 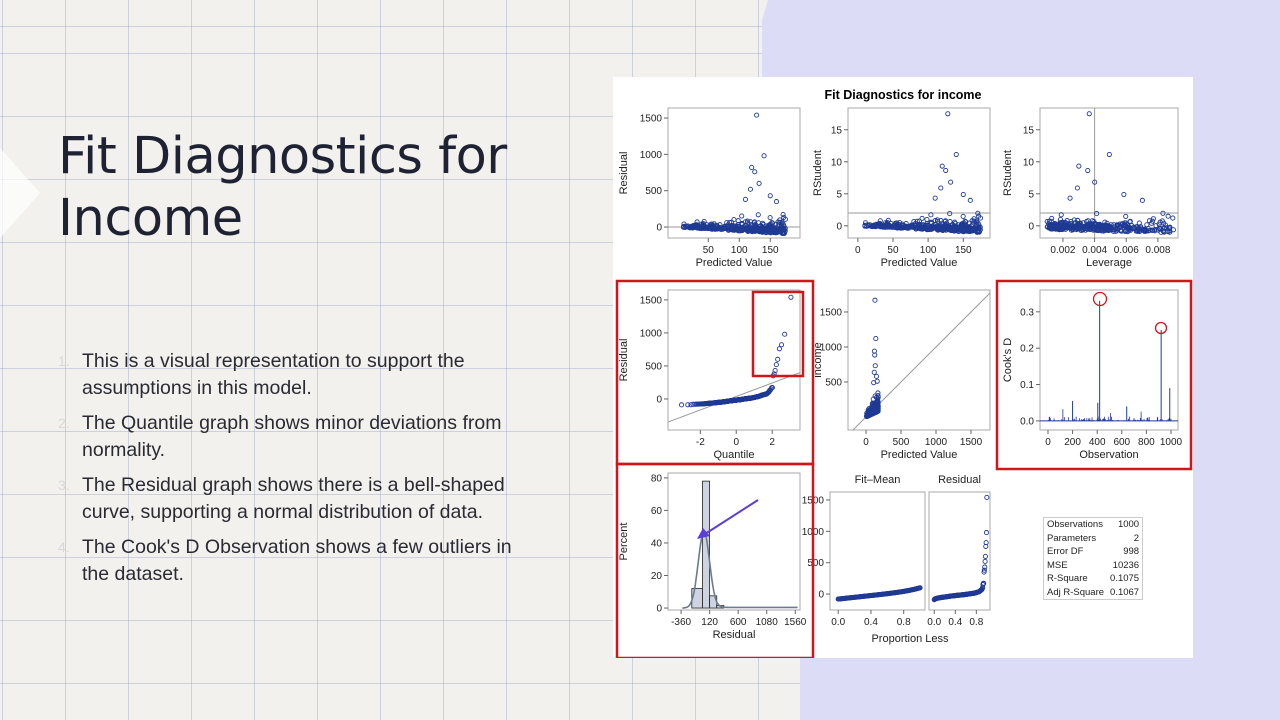 I want to click on x-tick-label: 0.004, so click(x=1094, y=250).